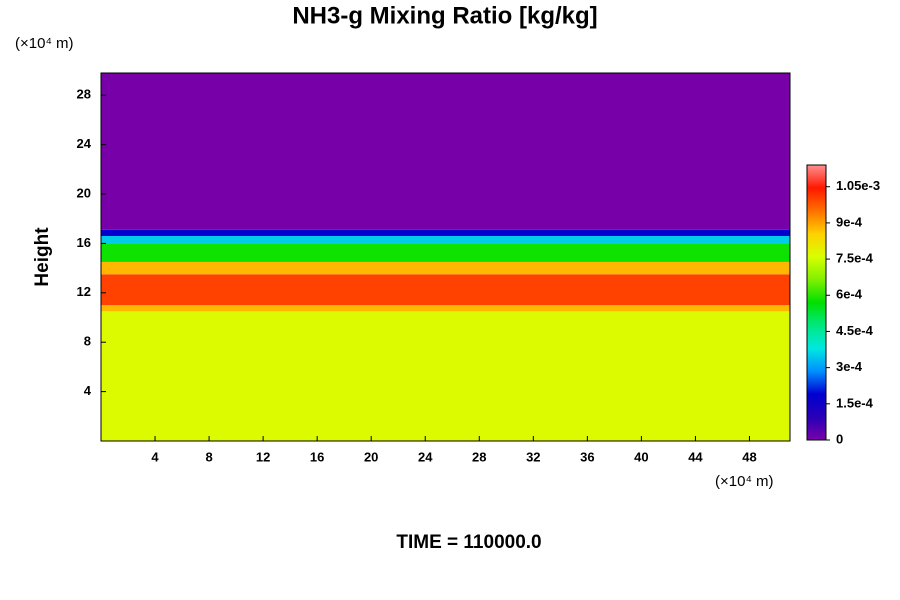  I want to click on x-tick-label: 40, so click(641, 456).